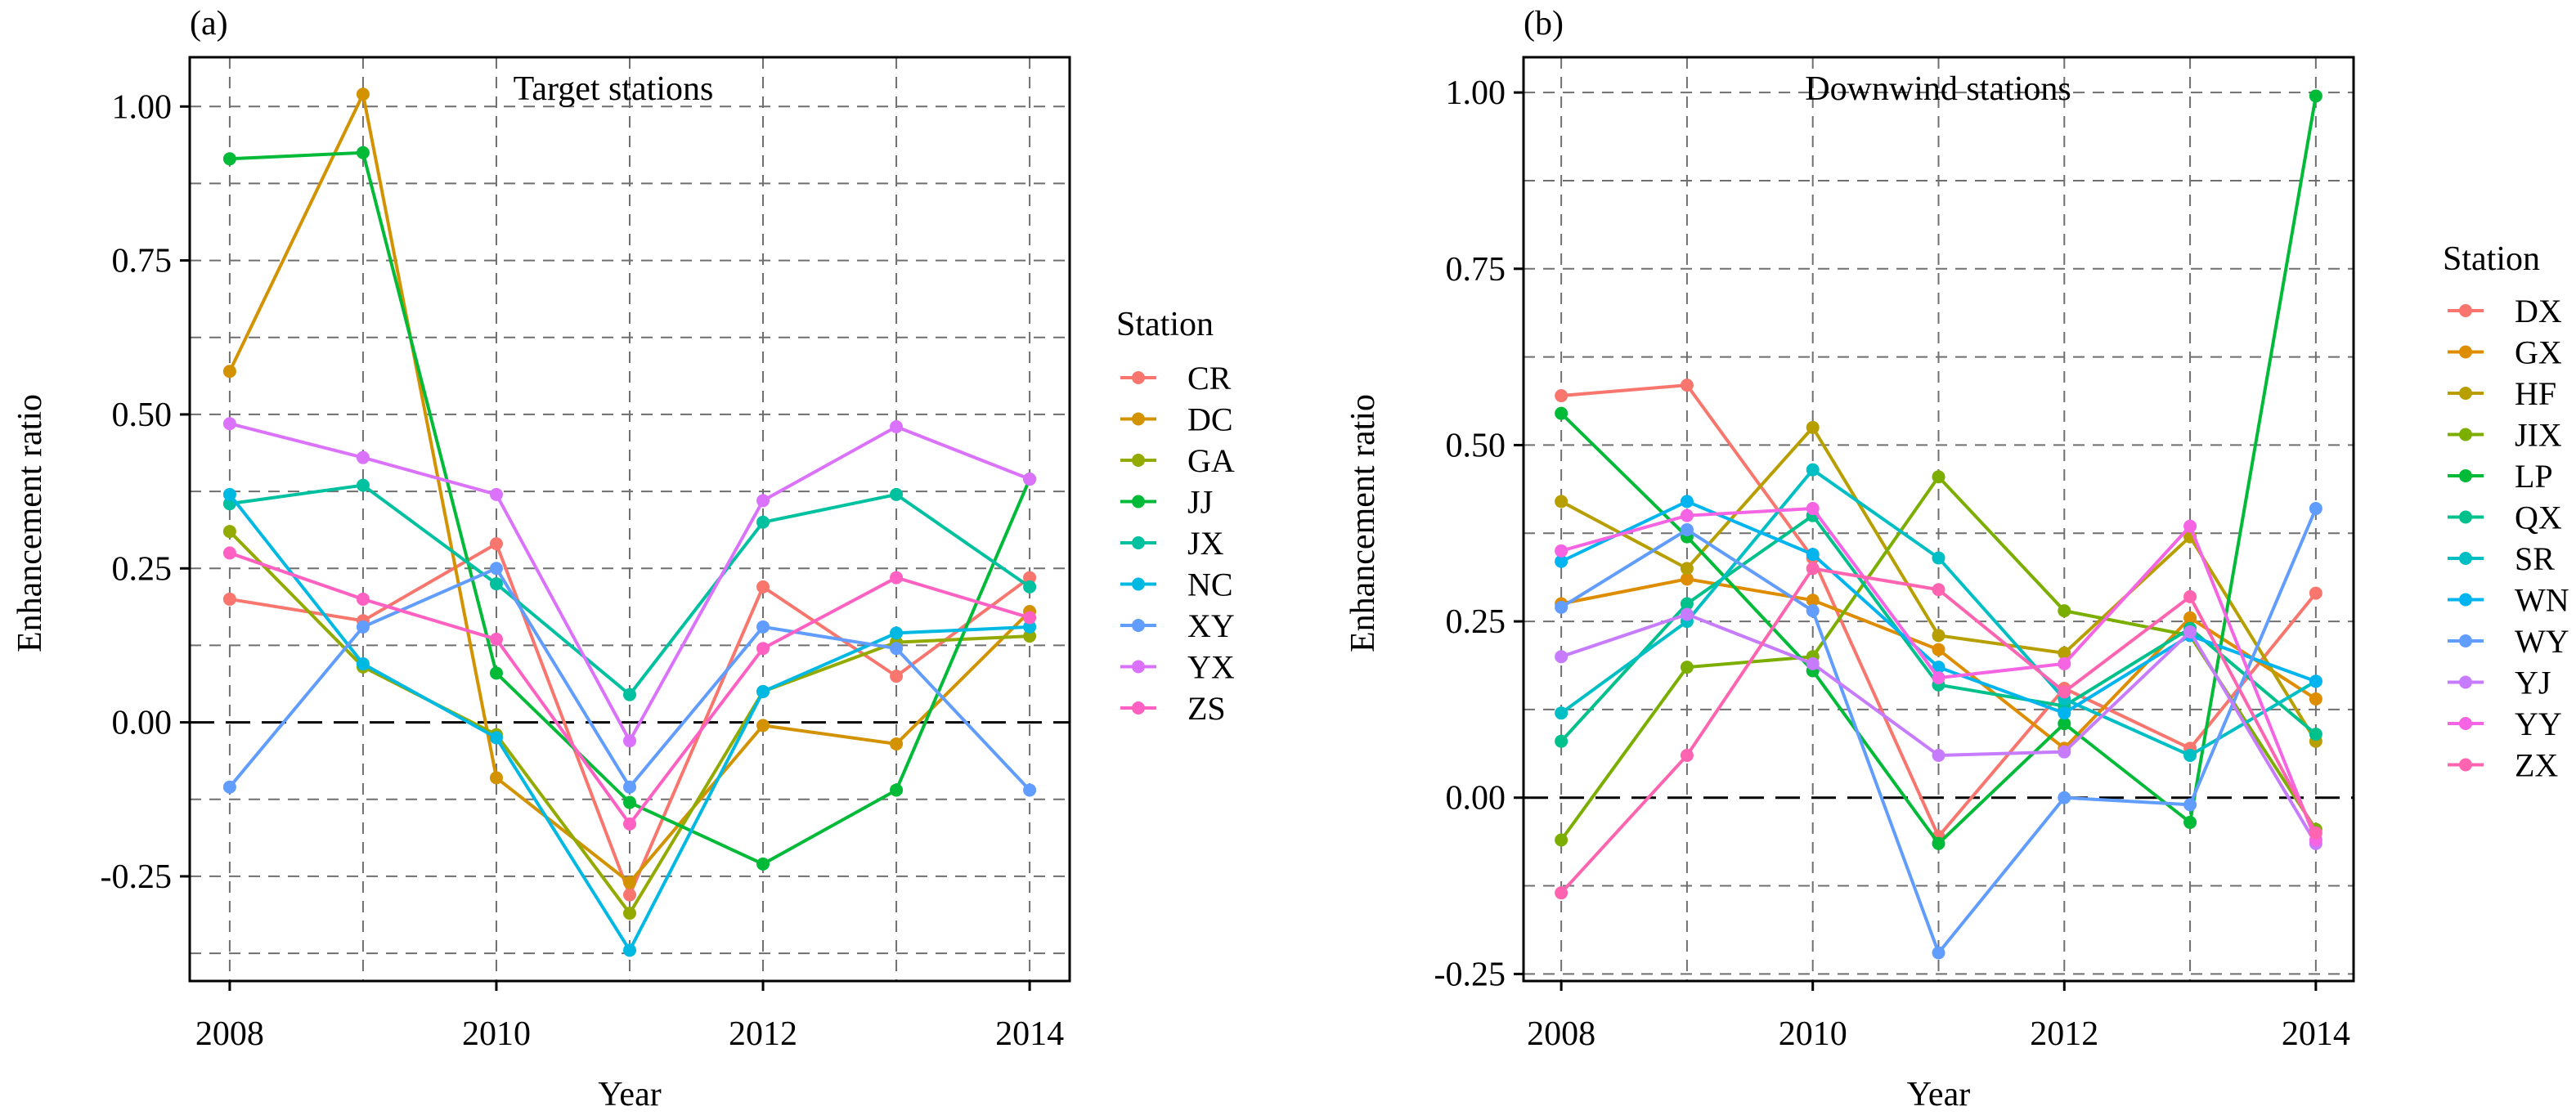 The image size is (2576, 1120). What do you see at coordinates (2538, 518) in the screenshot?
I see `legend-label: QX` at bounding box center [2538, 518].